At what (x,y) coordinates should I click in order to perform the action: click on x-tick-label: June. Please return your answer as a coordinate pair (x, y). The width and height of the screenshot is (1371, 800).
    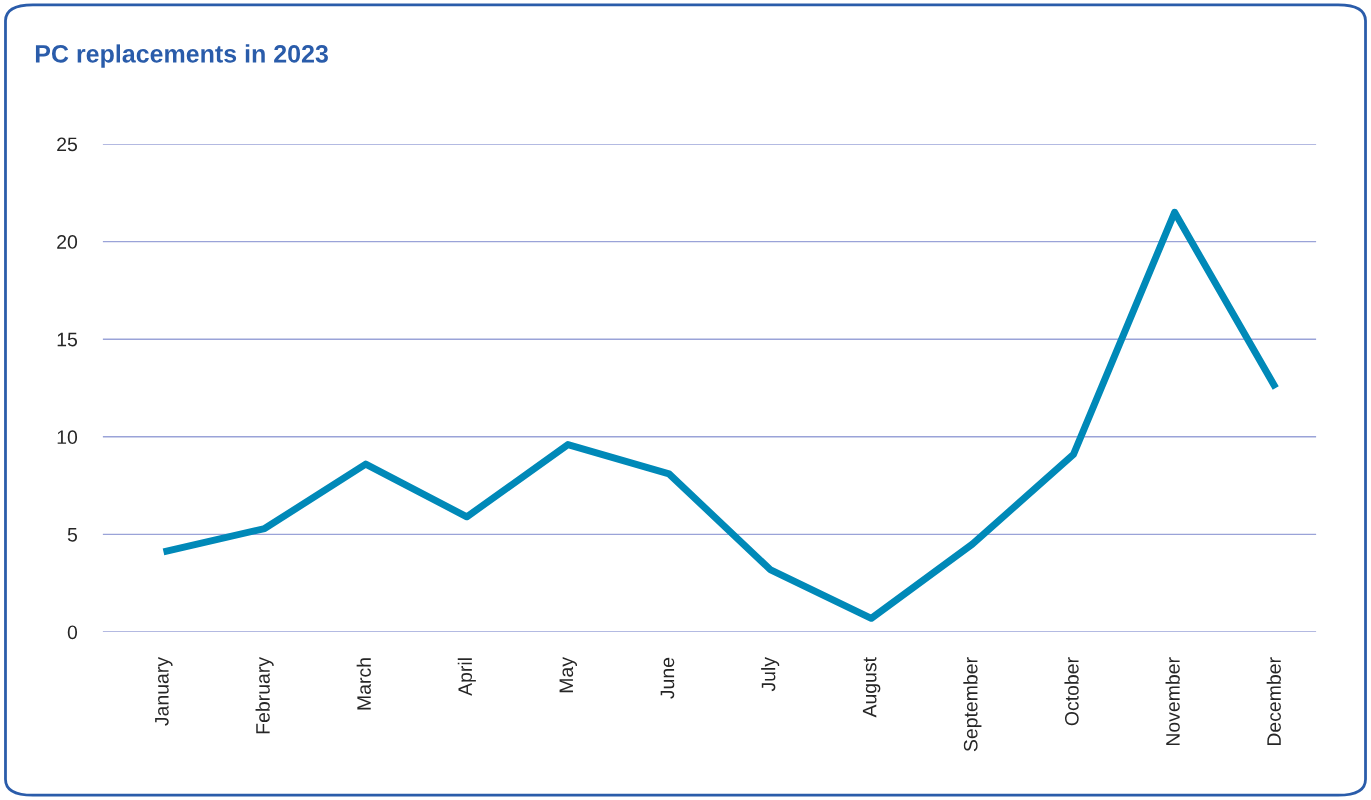
    Looking at the image, I should click on (667, 678).